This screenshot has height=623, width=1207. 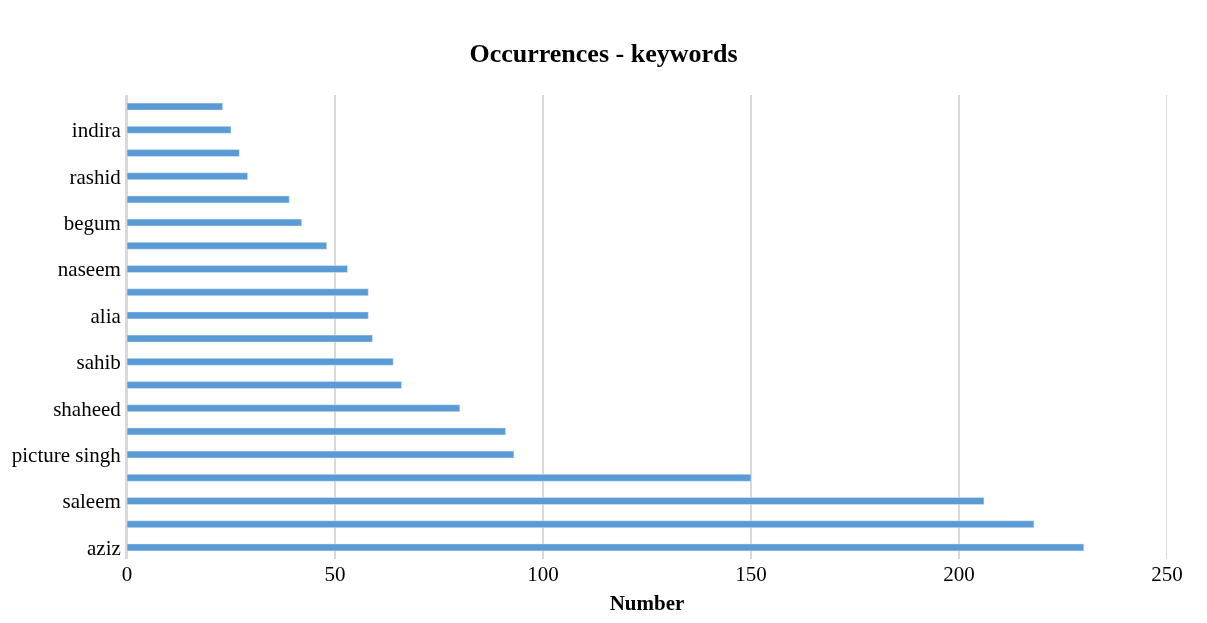 I want to click on y-tick-label: aziz, so click(x=104, y=547).